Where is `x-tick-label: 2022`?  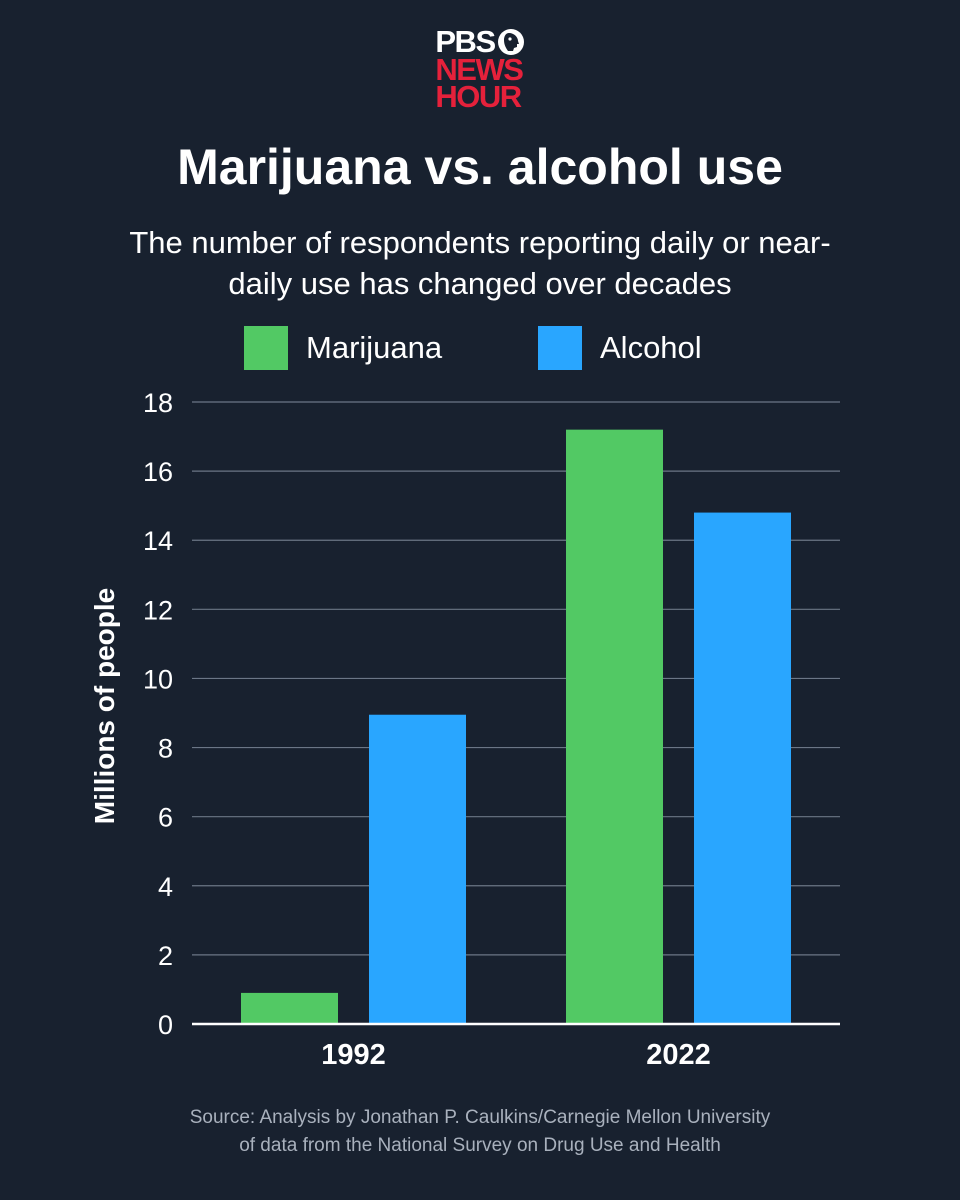 x-tick-label: 2022 is located at coordinates (678, 1055).